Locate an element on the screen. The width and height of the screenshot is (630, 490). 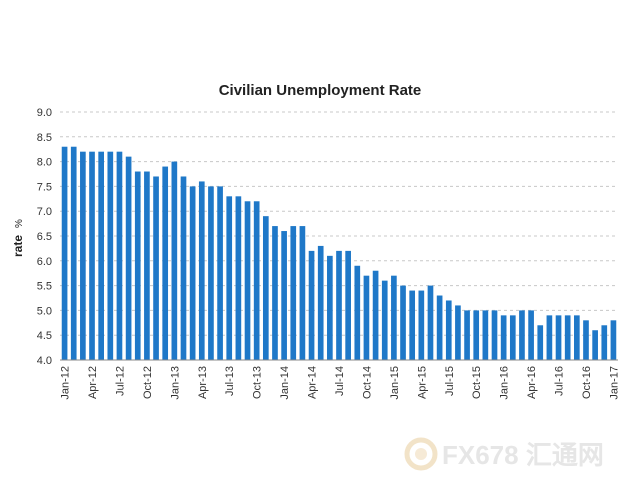
y-tick-label: 8.0 is located at coordinates (44, 163).